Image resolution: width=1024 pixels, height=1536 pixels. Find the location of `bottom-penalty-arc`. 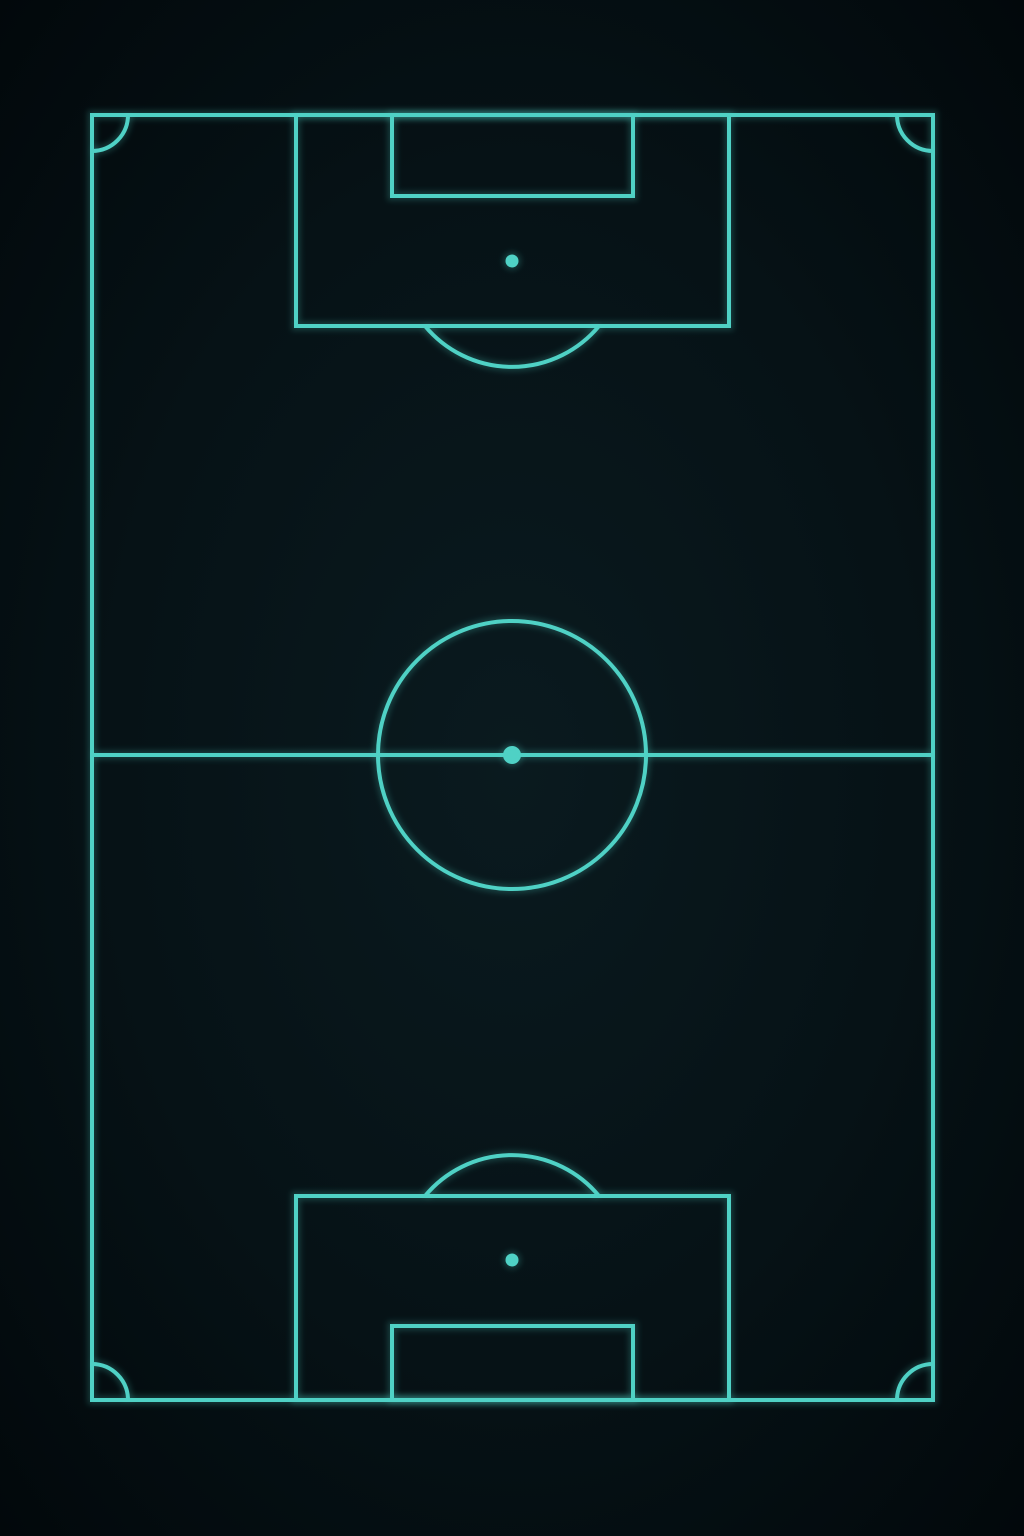

bottom-penalty-arc is located at coordinates (512, 1175).